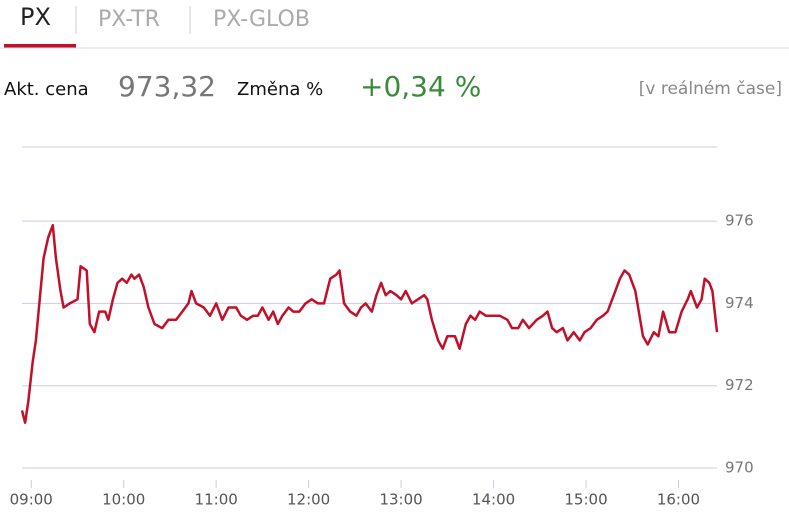 The height and width of the screenshot is (516, 789). I want to click on x-tick-label: 15:00, so click(585, 500).